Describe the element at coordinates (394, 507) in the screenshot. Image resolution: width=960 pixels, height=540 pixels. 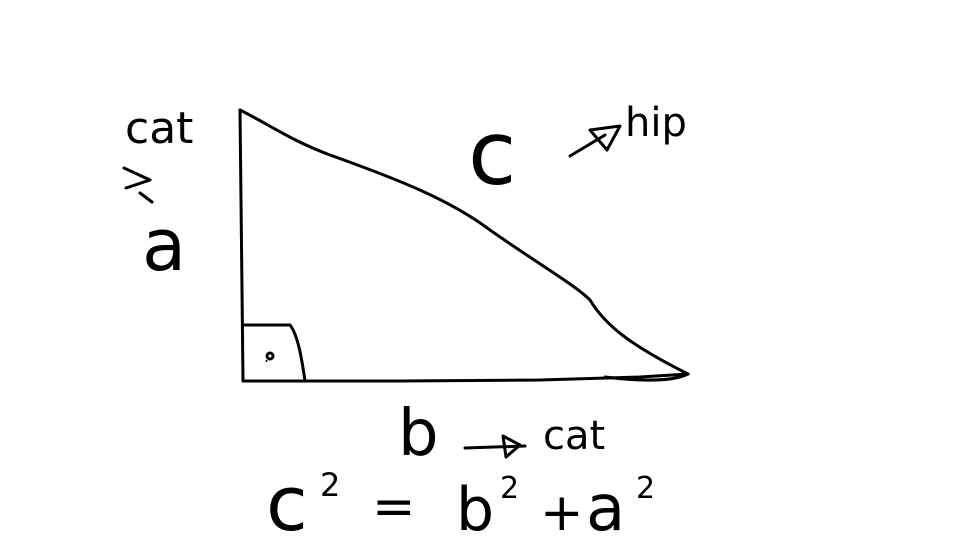
I see `formula-equals: =` at that location.